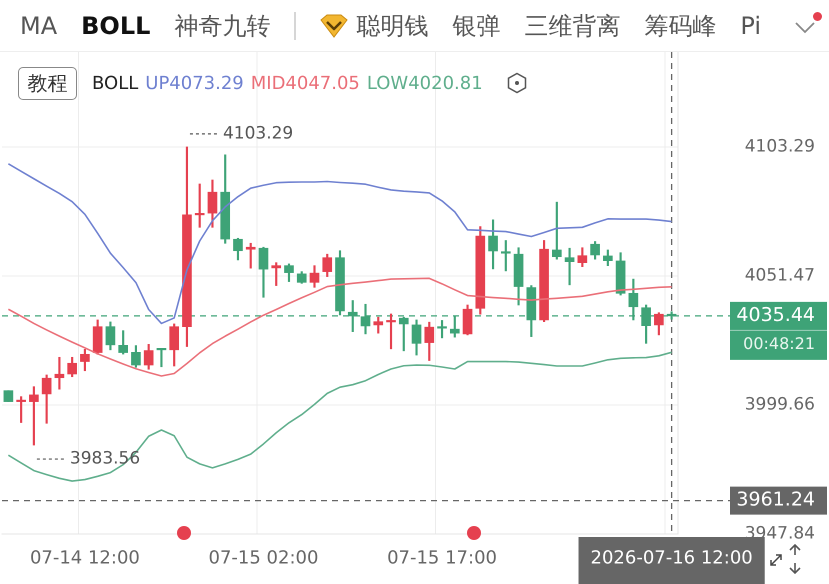 This screenshot has width=829, height=584. I want to click on y-tick-label: 4103.29, so click(779, 146).